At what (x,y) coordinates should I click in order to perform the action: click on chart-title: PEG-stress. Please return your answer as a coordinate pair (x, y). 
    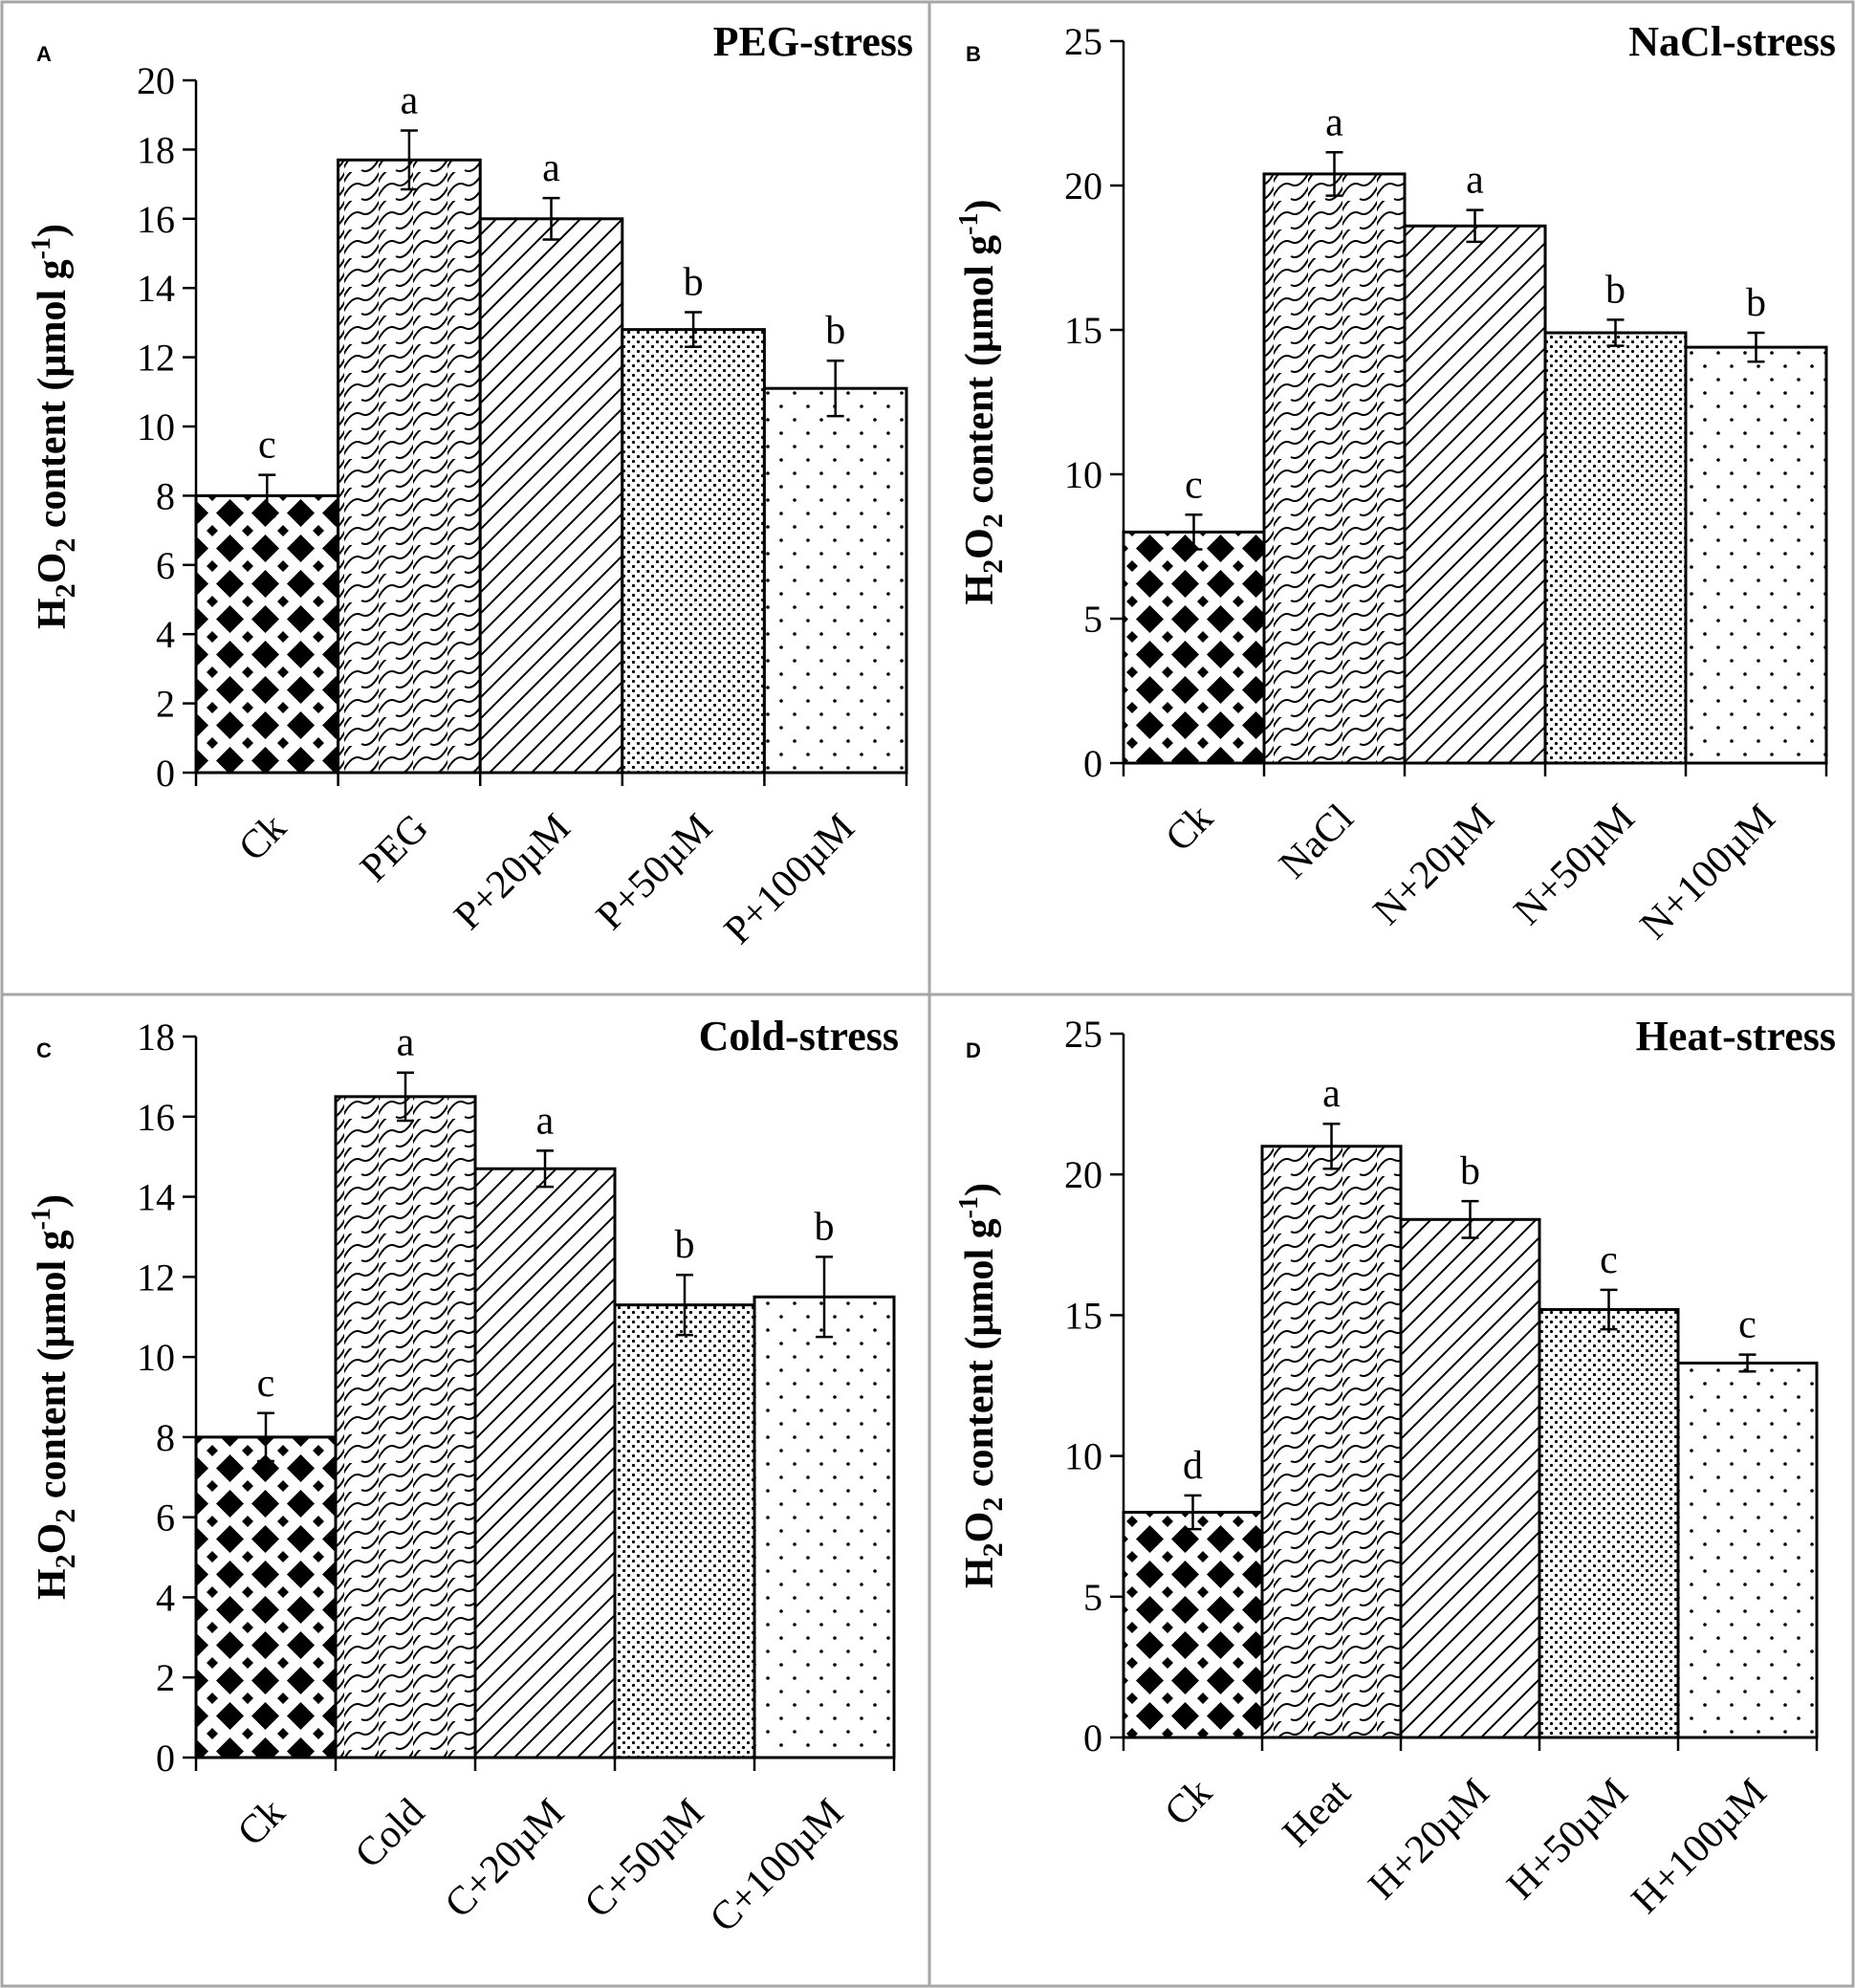
    Looking at the image, I should click on (813, 41).